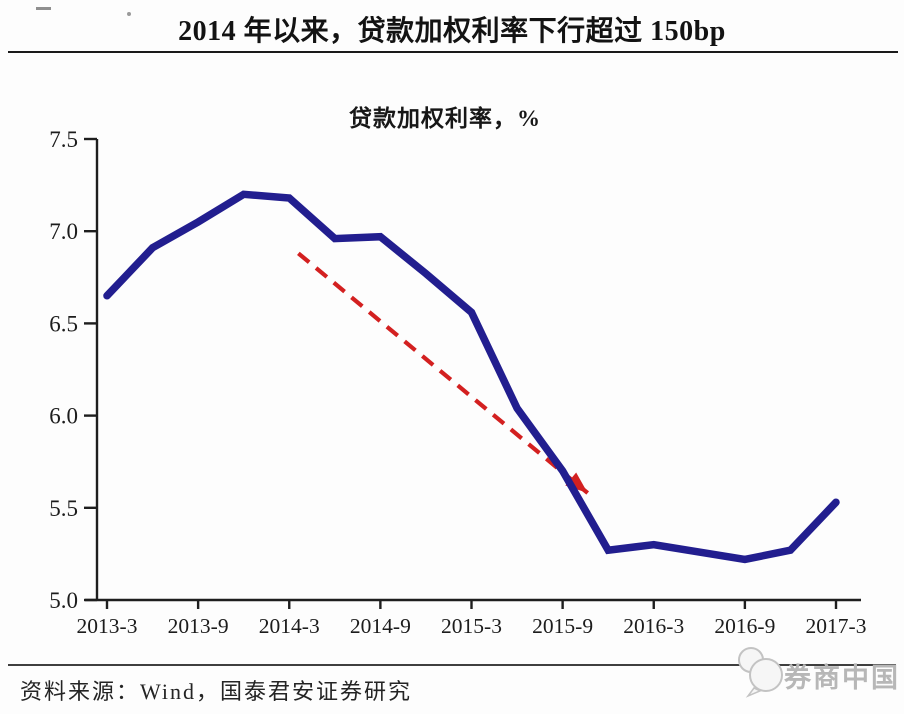 The image size is (904, 714). What do you see at coordinates (198, 626) in the screenshot?
I see `x-tick-label: 2013-9` at bounding box center [198, 626].